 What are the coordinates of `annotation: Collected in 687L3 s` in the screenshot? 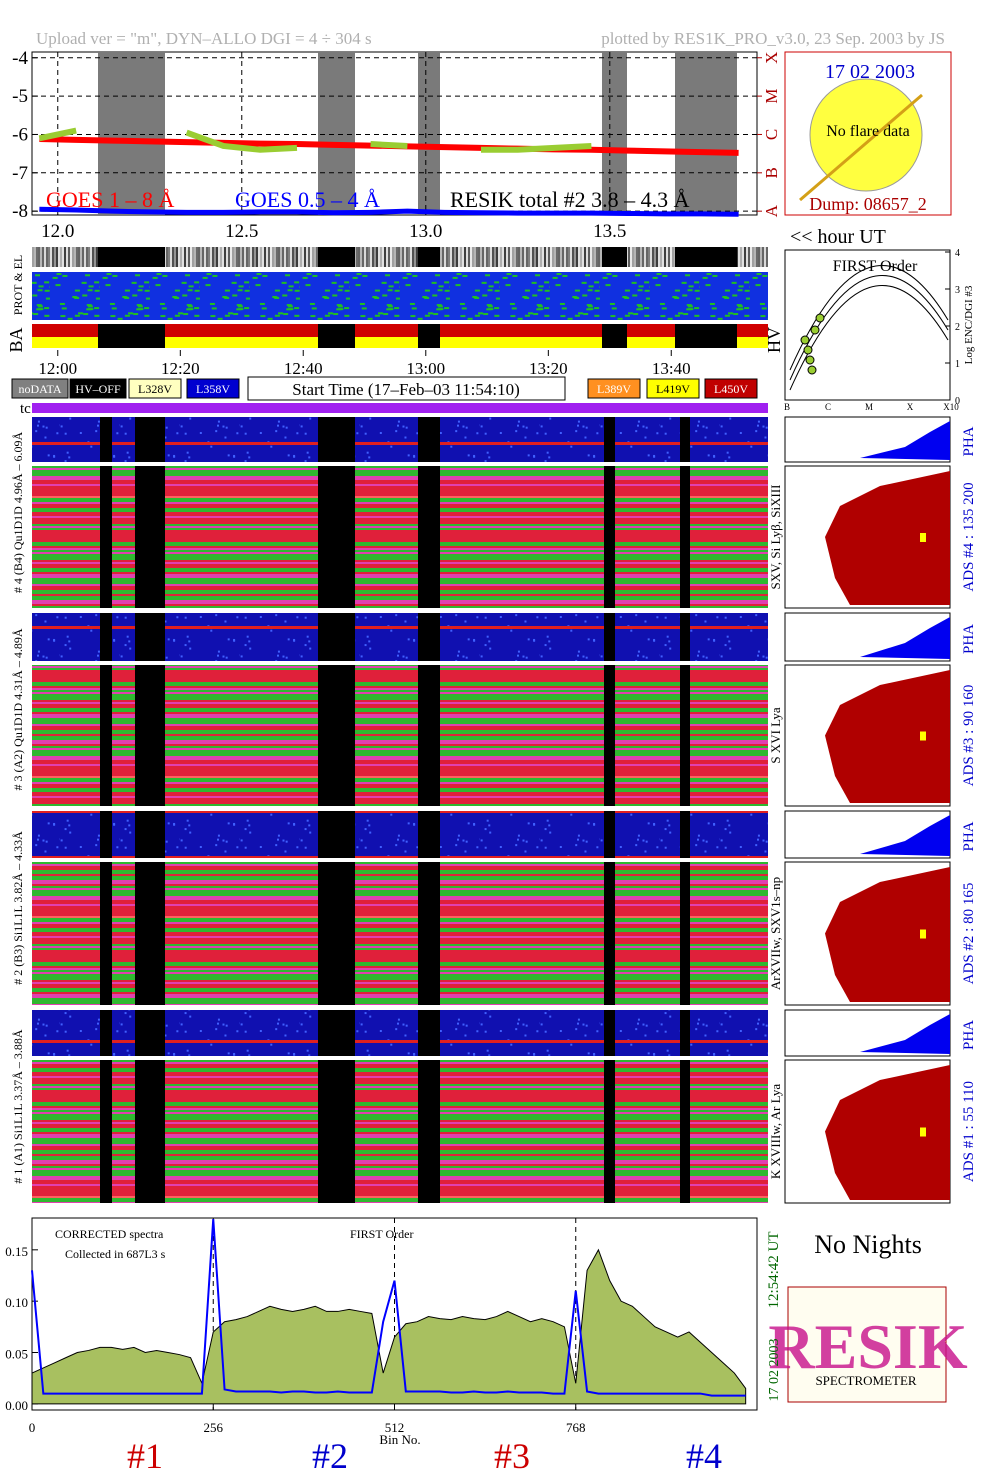 It's located at (115, 1254).